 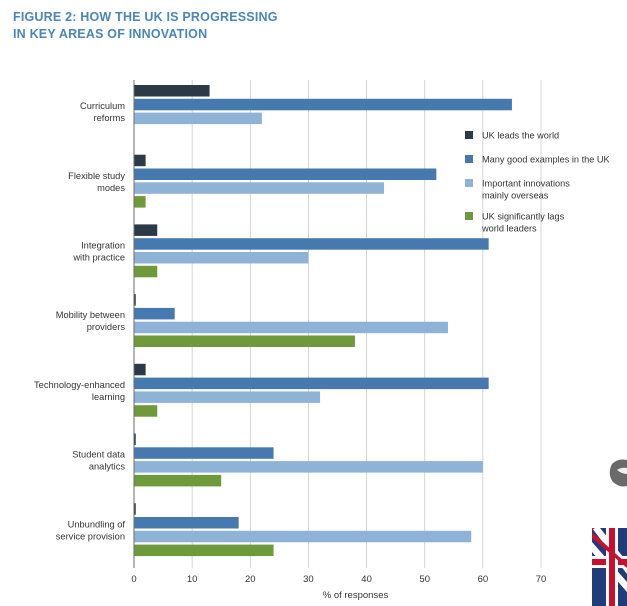 I want to click on category-label: providers, so click(x=106, y=327).